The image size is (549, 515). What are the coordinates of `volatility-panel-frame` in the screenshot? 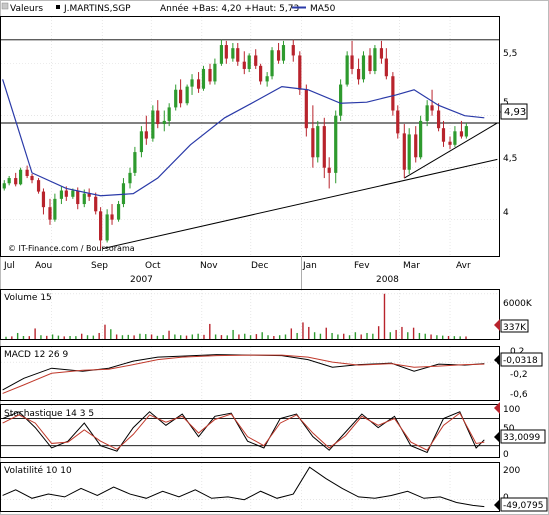 It's located at (250, 487).